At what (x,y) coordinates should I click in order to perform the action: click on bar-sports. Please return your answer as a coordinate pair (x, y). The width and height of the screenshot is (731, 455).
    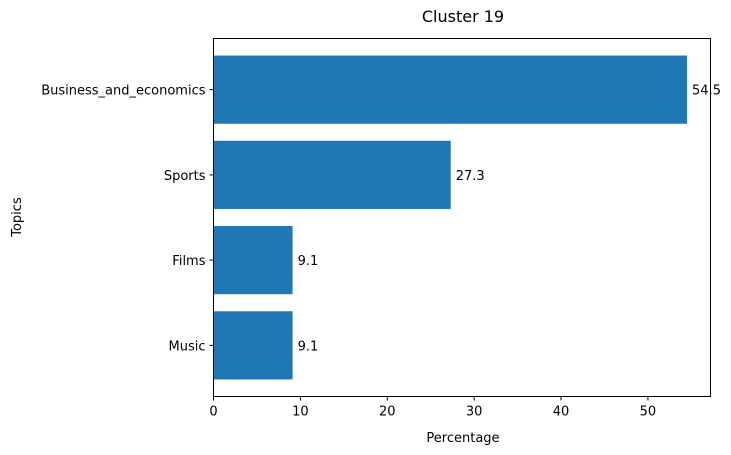
    Looking at the image, I should click on (332, 174).